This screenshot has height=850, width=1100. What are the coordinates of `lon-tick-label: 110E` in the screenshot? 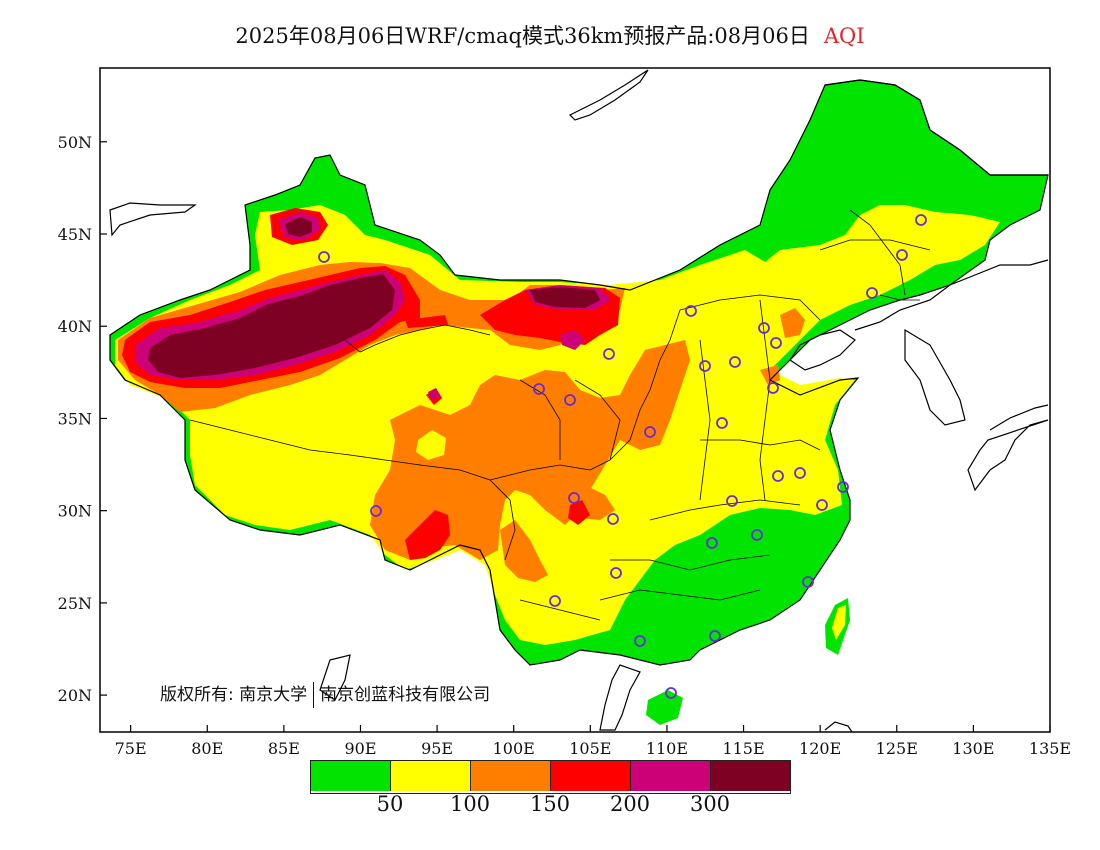 It's located at (667, 748).